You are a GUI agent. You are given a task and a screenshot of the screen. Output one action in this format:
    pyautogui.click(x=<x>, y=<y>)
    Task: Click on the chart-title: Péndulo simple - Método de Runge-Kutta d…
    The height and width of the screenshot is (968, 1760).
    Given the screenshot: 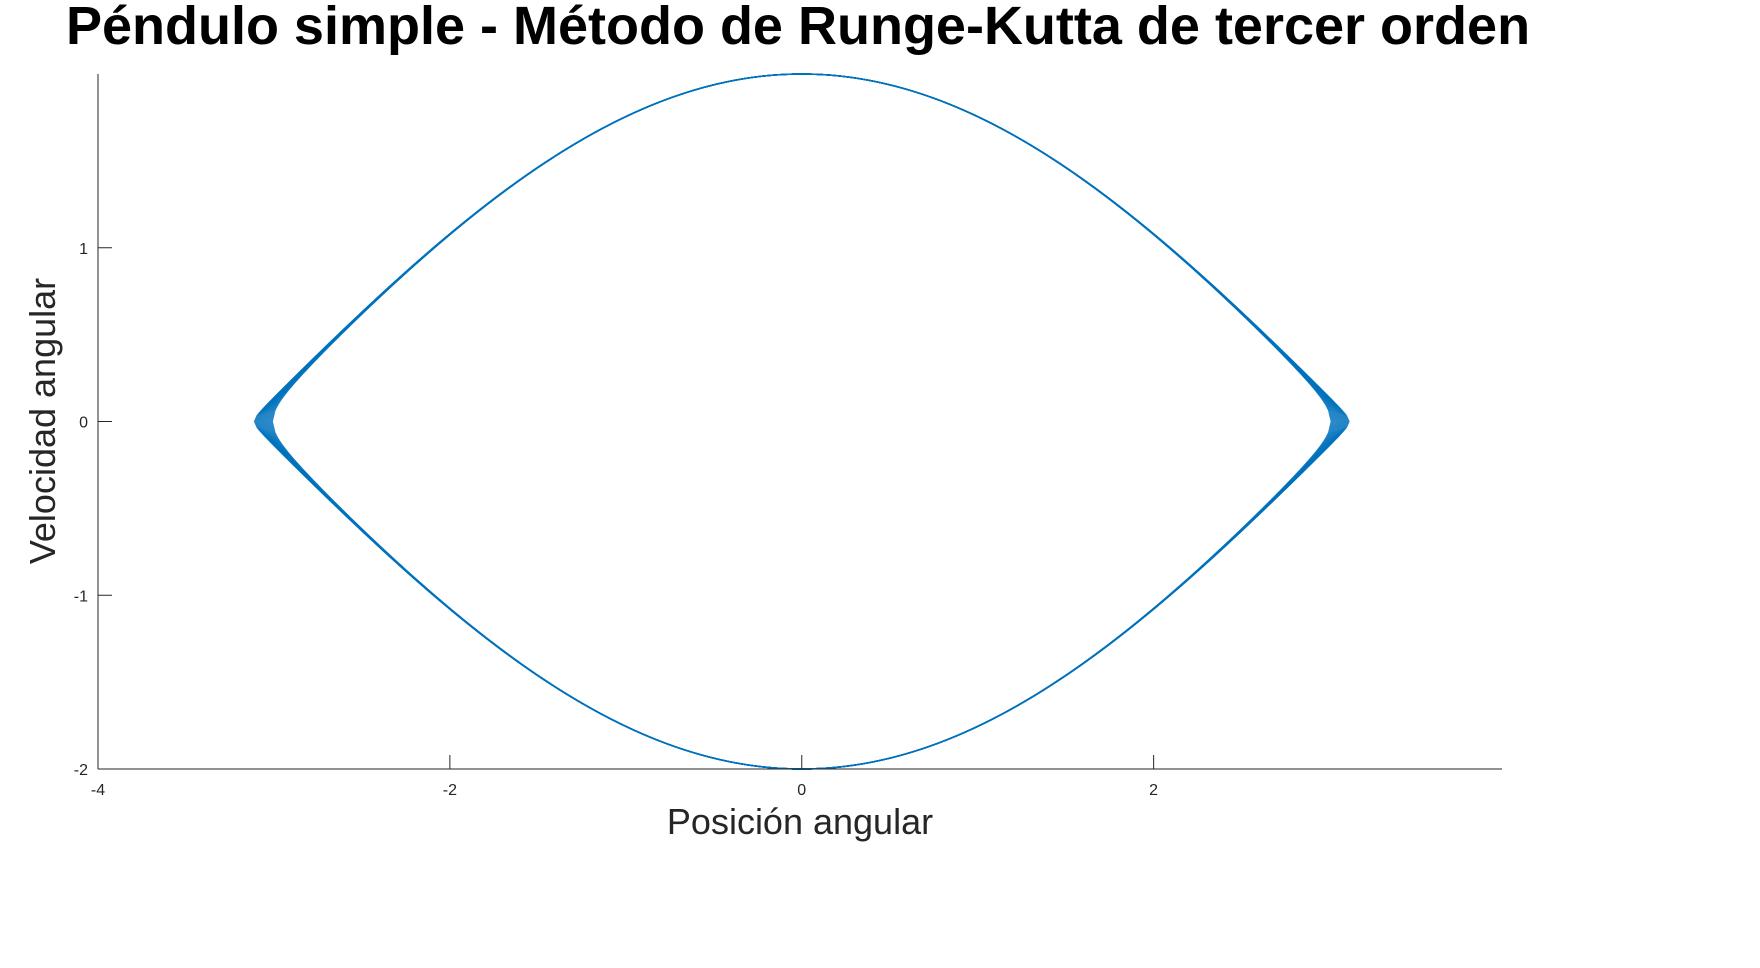 What is the action you would take?
    pyautogui.click(x=798, y=28)
    